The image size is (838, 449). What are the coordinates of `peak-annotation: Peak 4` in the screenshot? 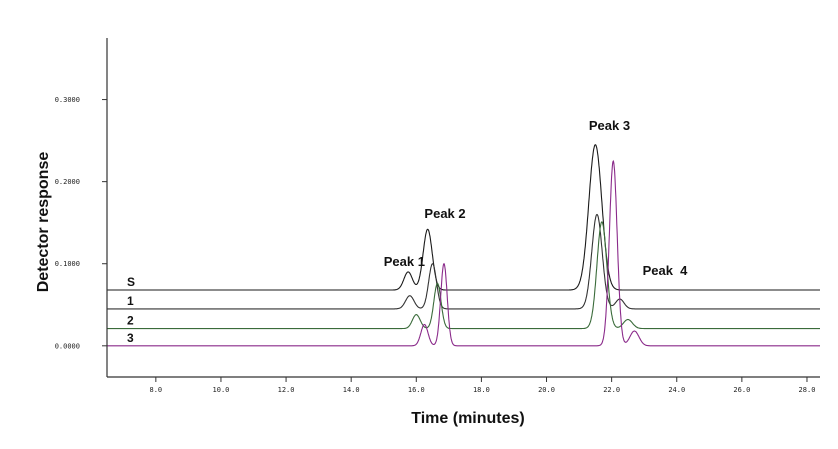 It's located at (666, 270).